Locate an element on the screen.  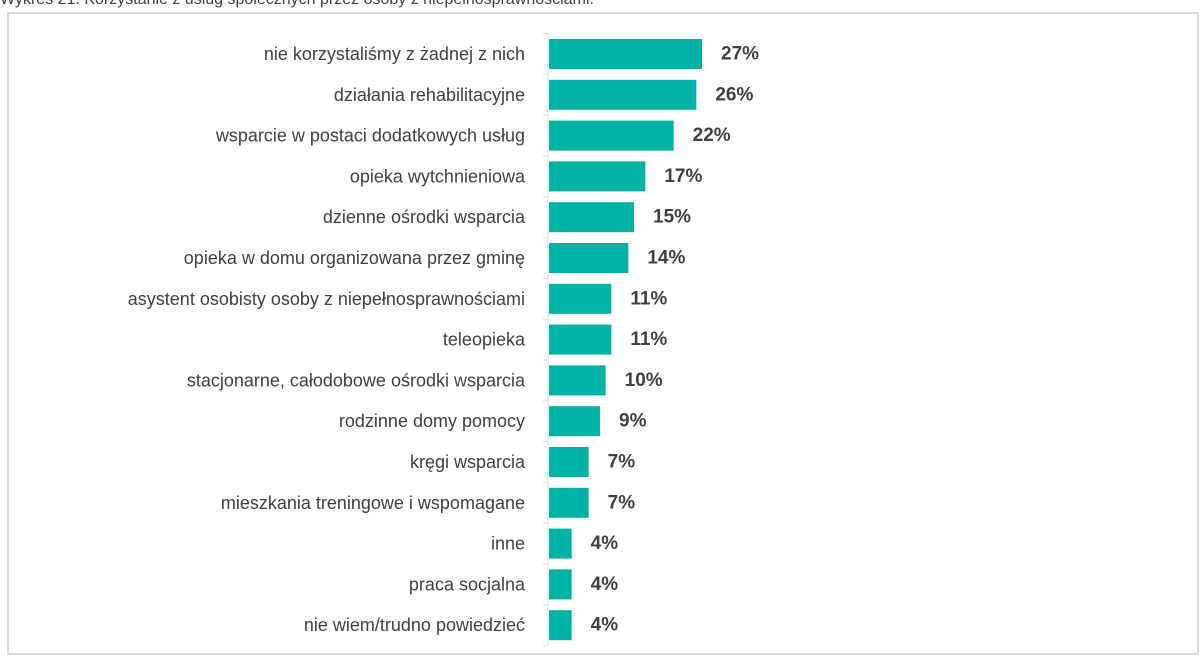
value-label: 22% is located at coordinates (712, 135).